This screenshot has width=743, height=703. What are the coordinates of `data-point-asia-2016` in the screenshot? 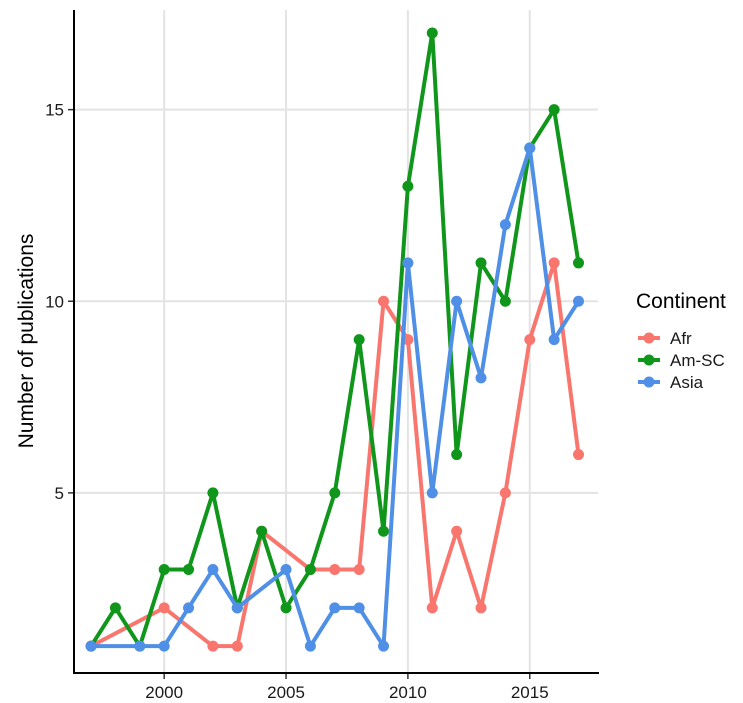 It's located at (554, 340).